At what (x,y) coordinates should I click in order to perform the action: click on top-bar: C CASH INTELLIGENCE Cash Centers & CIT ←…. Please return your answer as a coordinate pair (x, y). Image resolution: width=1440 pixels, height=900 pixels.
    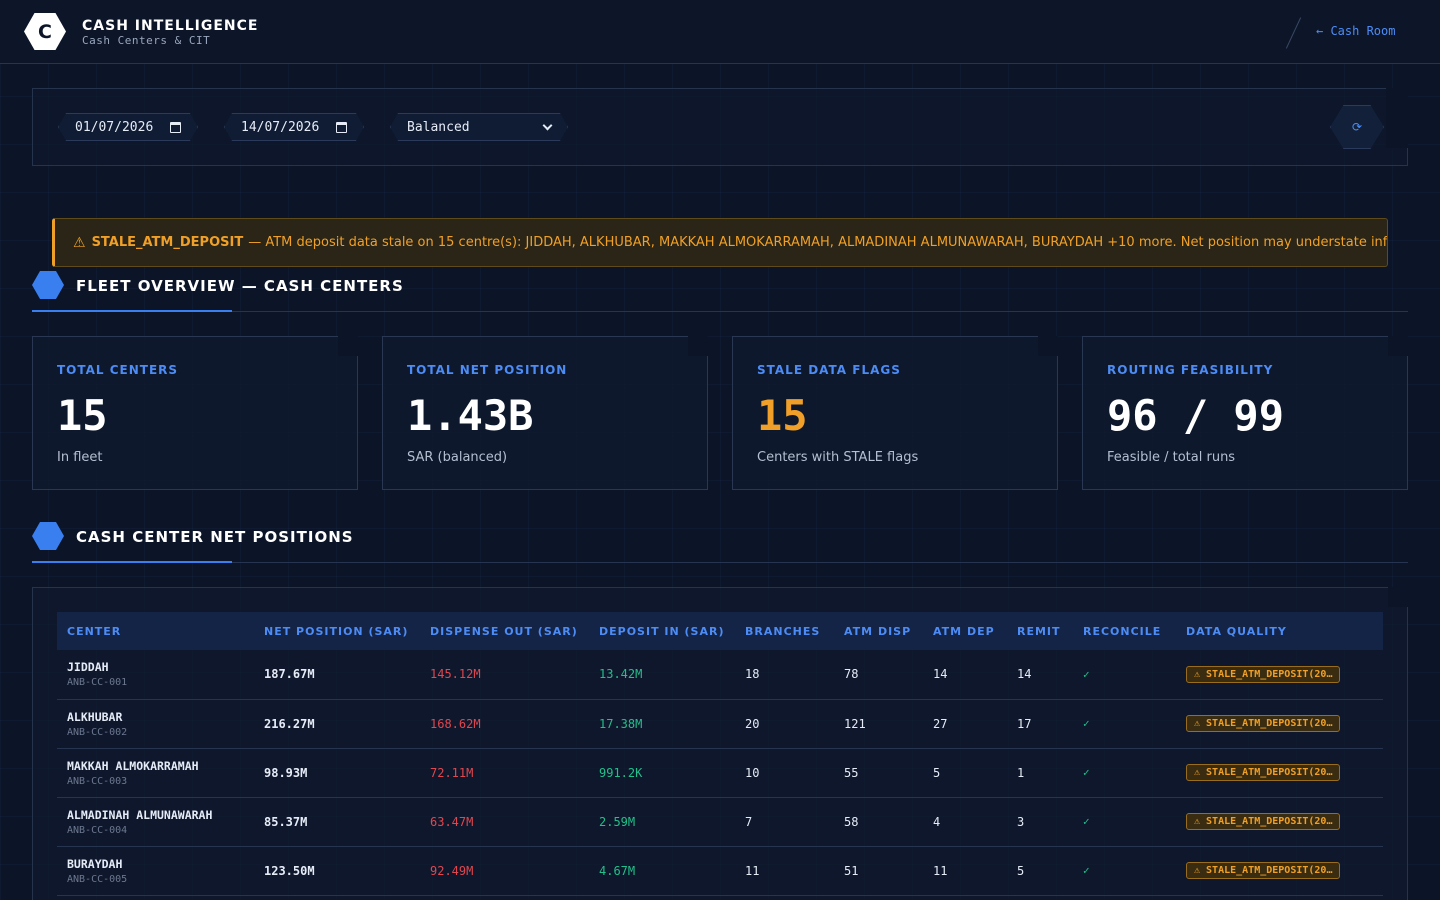
    Looking at the image, I should click on (720, 32).